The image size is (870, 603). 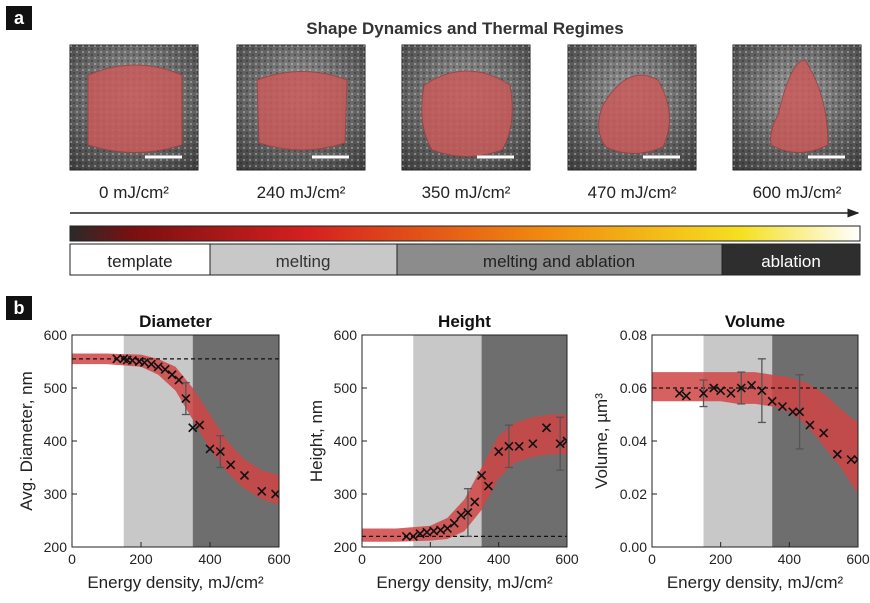 What do you see at coordinates (632, 192) in the screenshot?
I see `energy-label: 470 mJ/cm²` at bounding box center [632, 192].